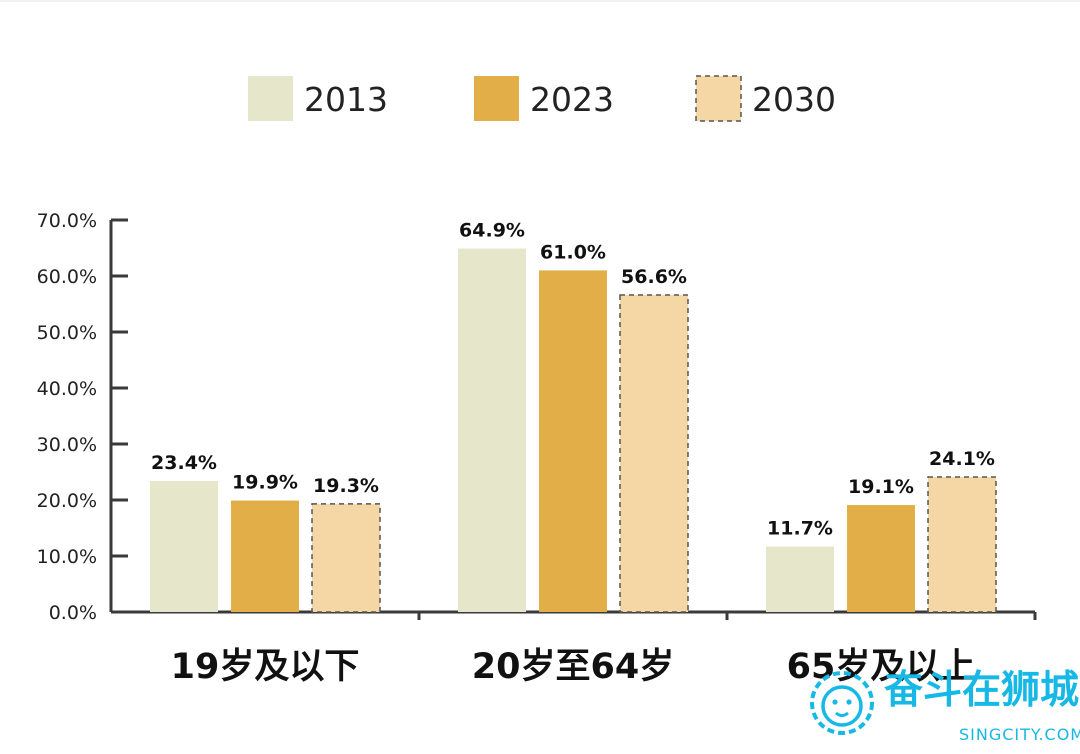  I want to click on legend-label-2030: 2030, so click(794, 99).